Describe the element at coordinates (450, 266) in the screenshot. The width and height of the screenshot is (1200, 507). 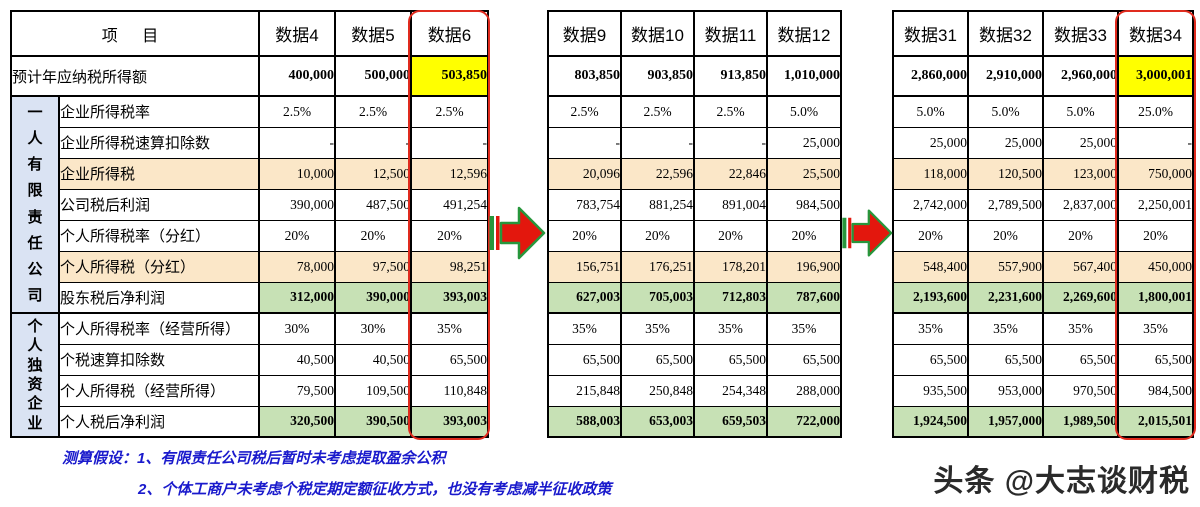
I see `table-cell: 98,251` at that location.